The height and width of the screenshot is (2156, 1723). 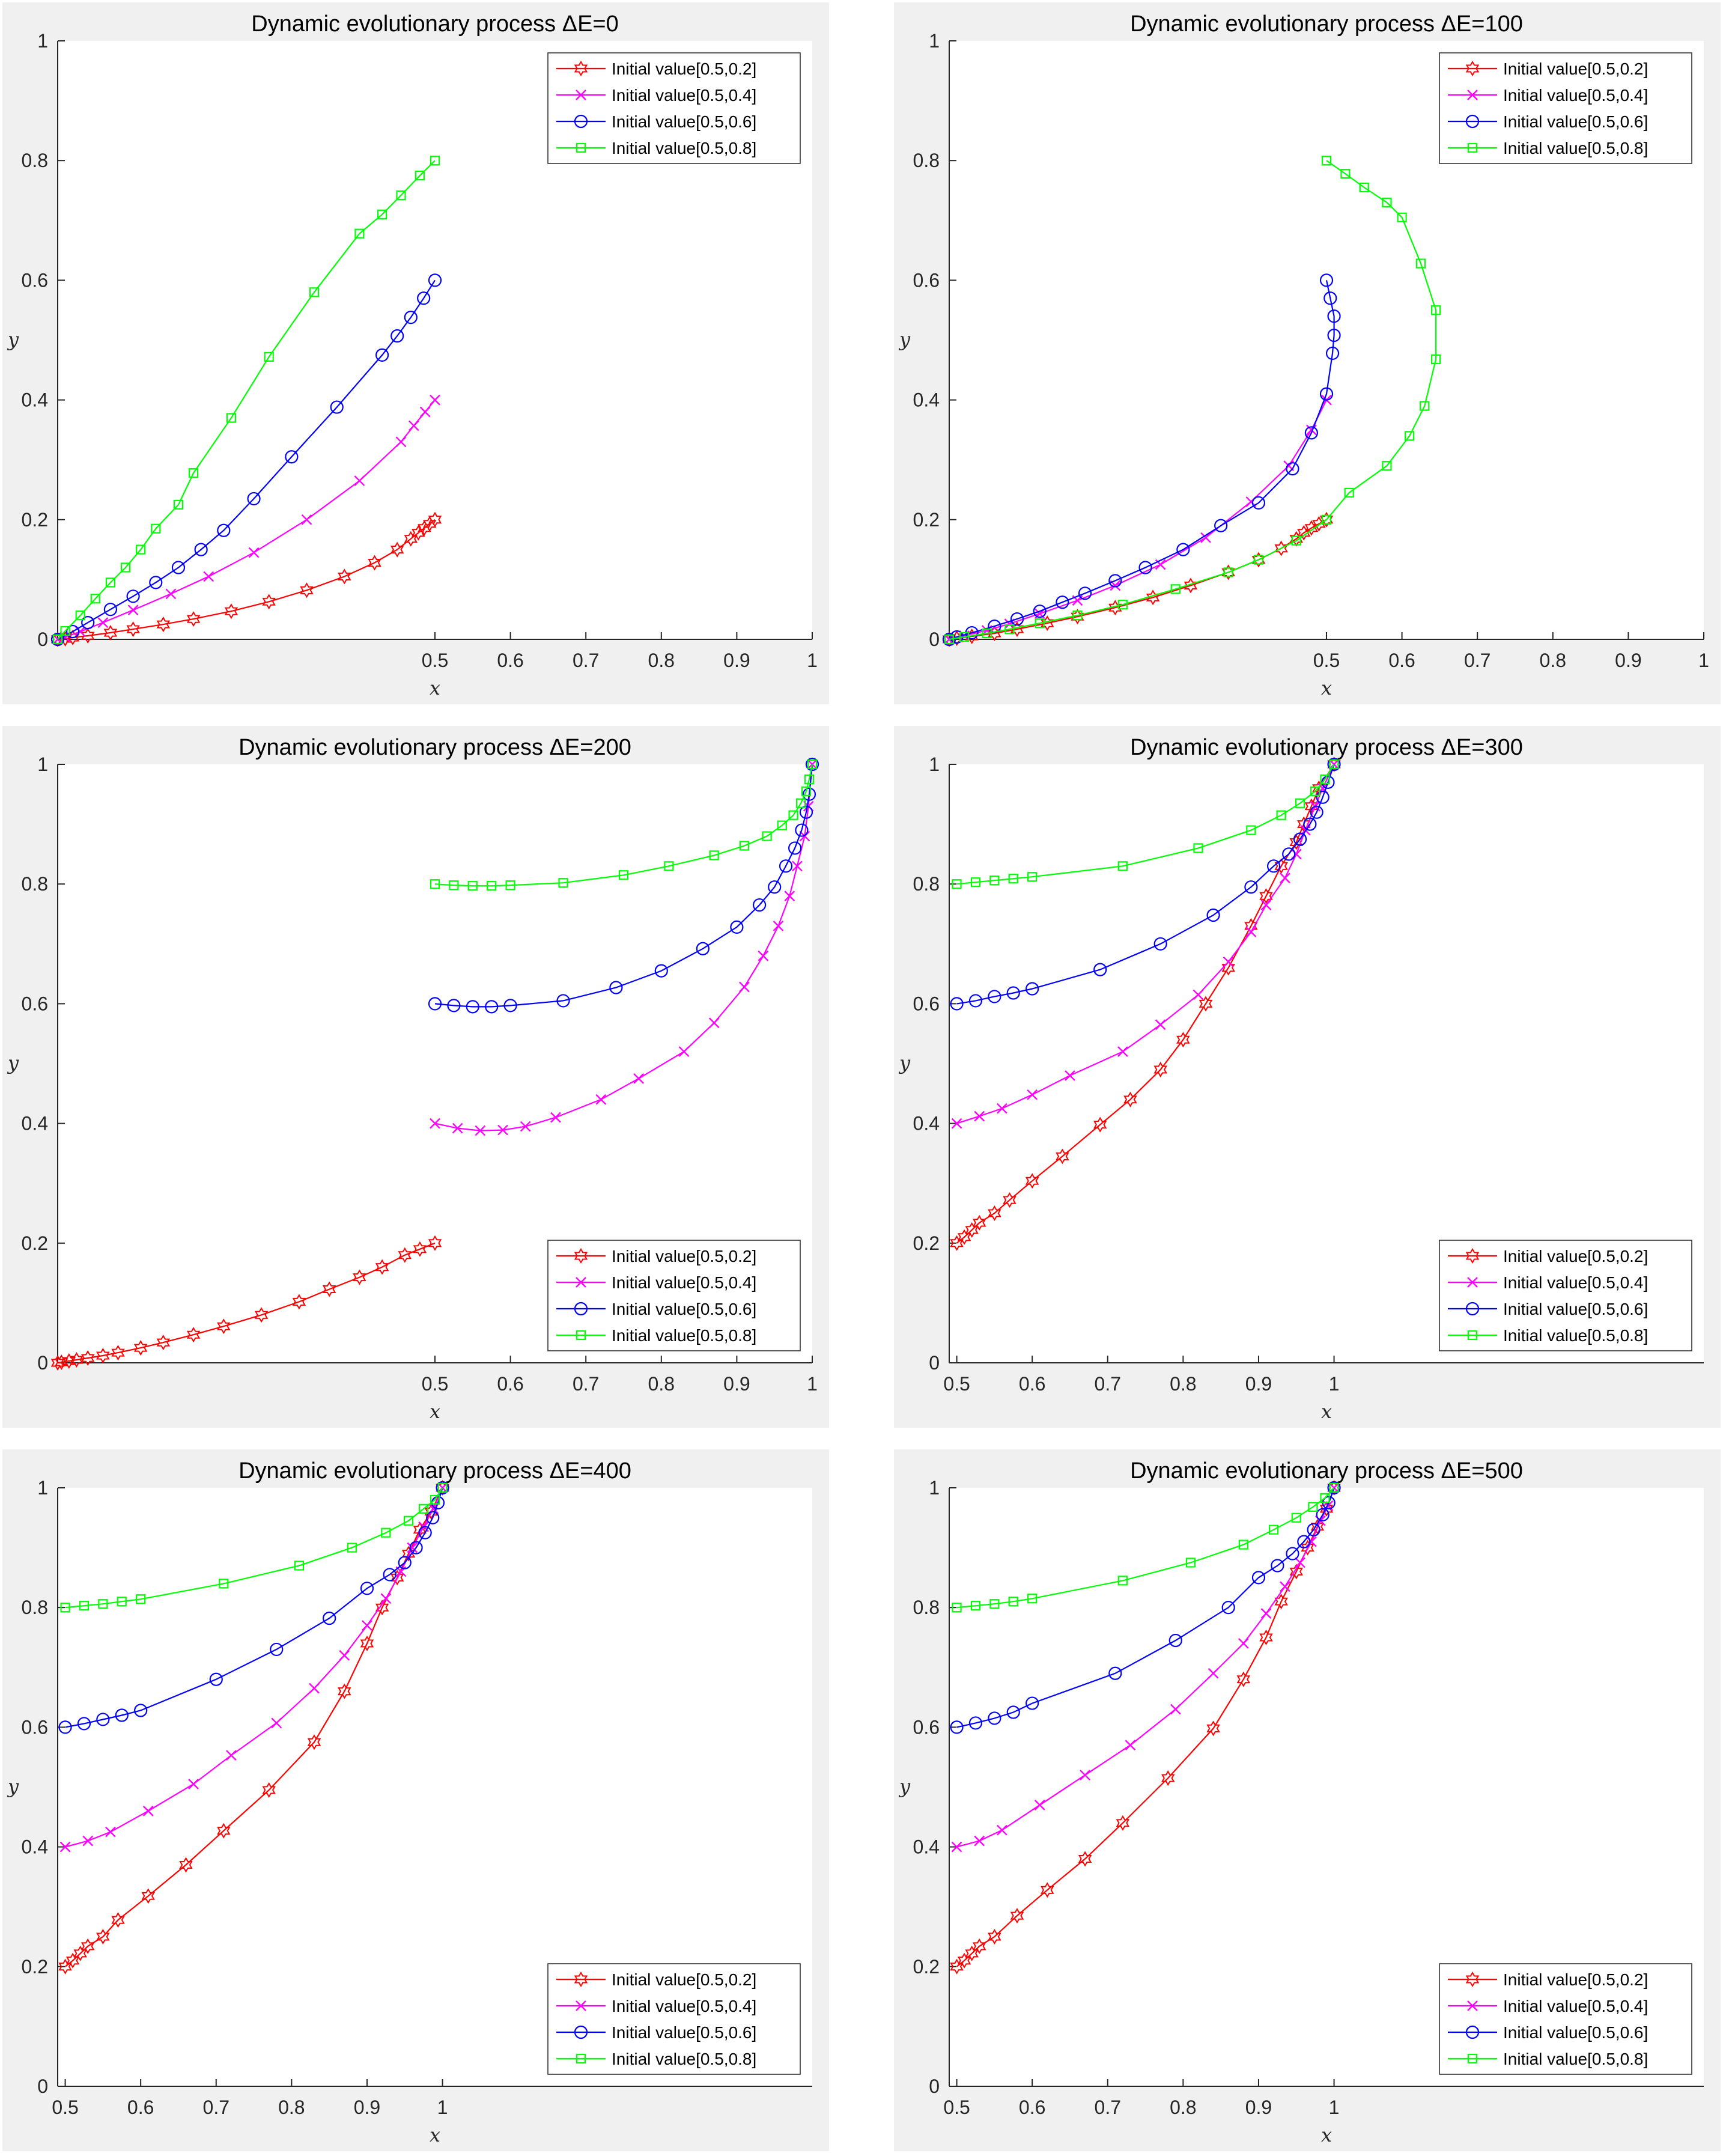 What do you see at coordinates (42, 1363) in the screenshot?
I see `y-tick-label: 0` at bounding box center [42, 1363].